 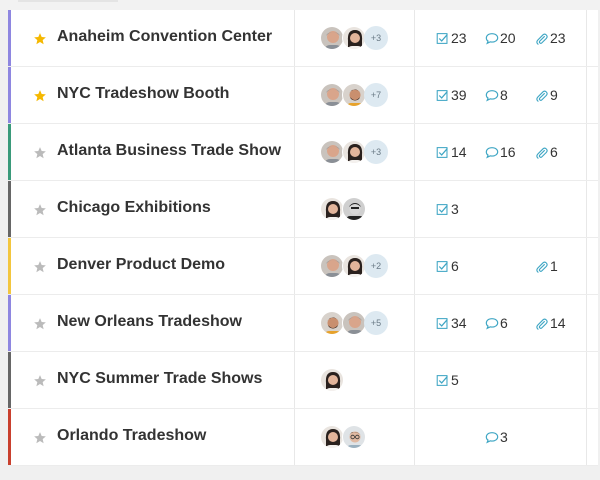 What do you see at coordinates (303, 266) in the screenshot?
I see `project-row: Denver Product Demo +2 6 1` at bounding box center [303, 266].